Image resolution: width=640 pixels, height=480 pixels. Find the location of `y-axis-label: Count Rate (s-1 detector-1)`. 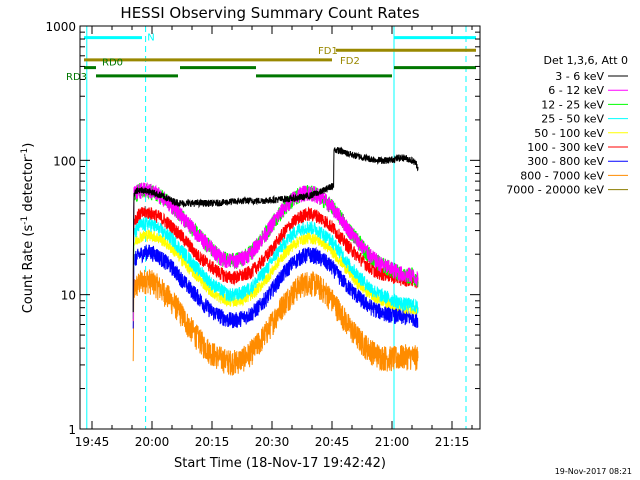

y-axis-label: Count Rate (s-1 detector-1) is located at coordinates (28, 228).